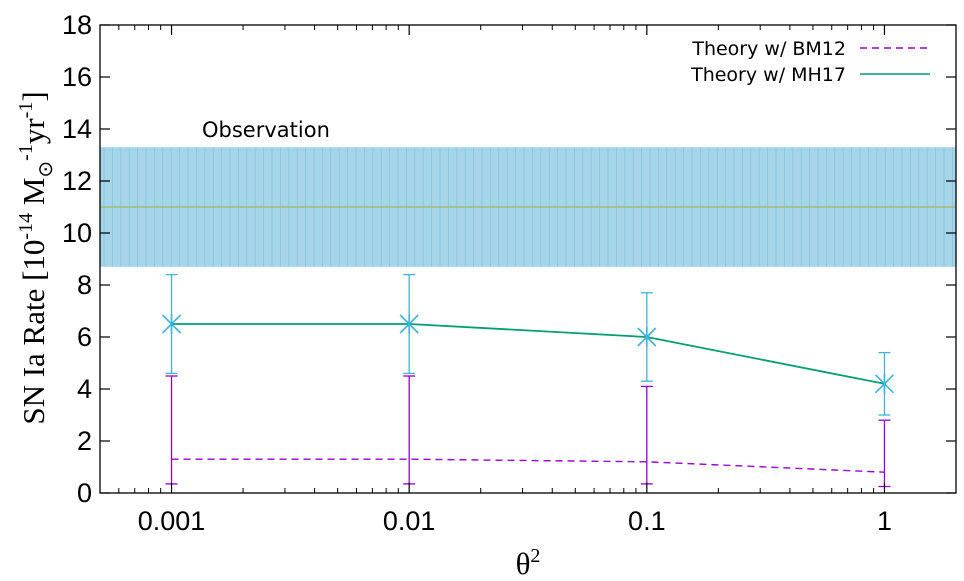  Describe the element at coordinates (884, 521) in the screenshot. I see `x-tick-label: 1` at that location.